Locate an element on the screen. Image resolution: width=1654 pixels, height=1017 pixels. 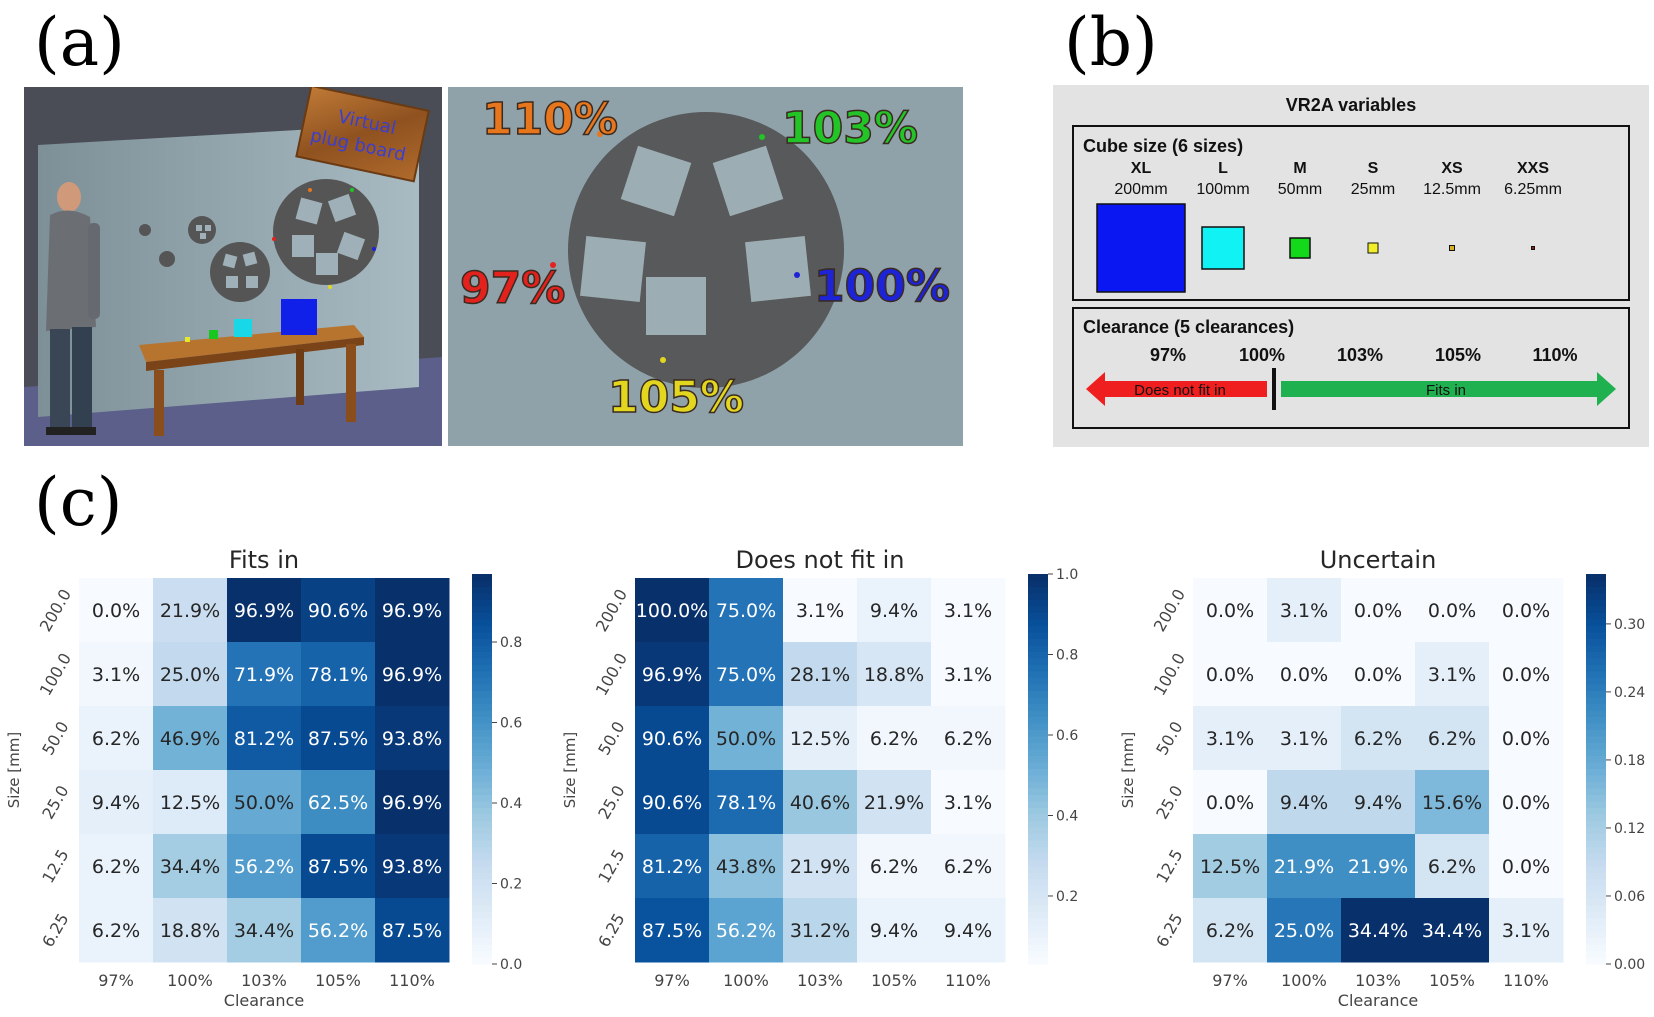
callout-103: 103% is located at coordinates (850, 128).